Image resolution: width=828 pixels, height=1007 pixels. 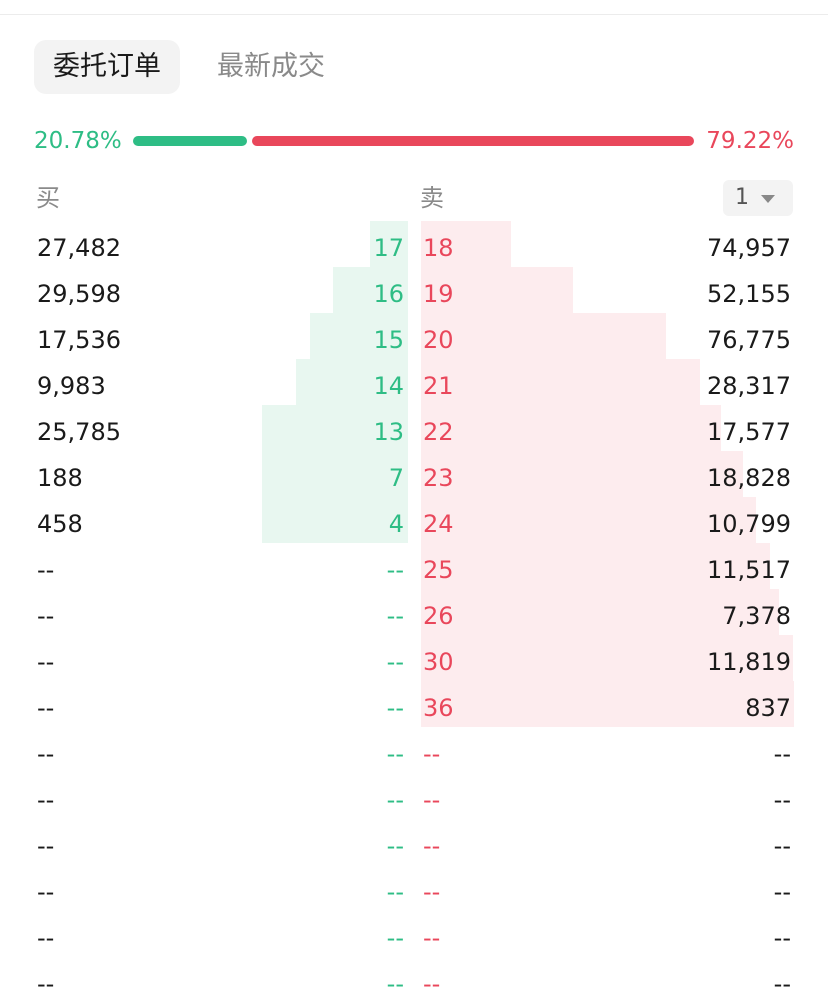 What do you see at coordinates (768, 708) in the screenshot?
I see `sell-quantity: 837` at bounding box center [768, 708].